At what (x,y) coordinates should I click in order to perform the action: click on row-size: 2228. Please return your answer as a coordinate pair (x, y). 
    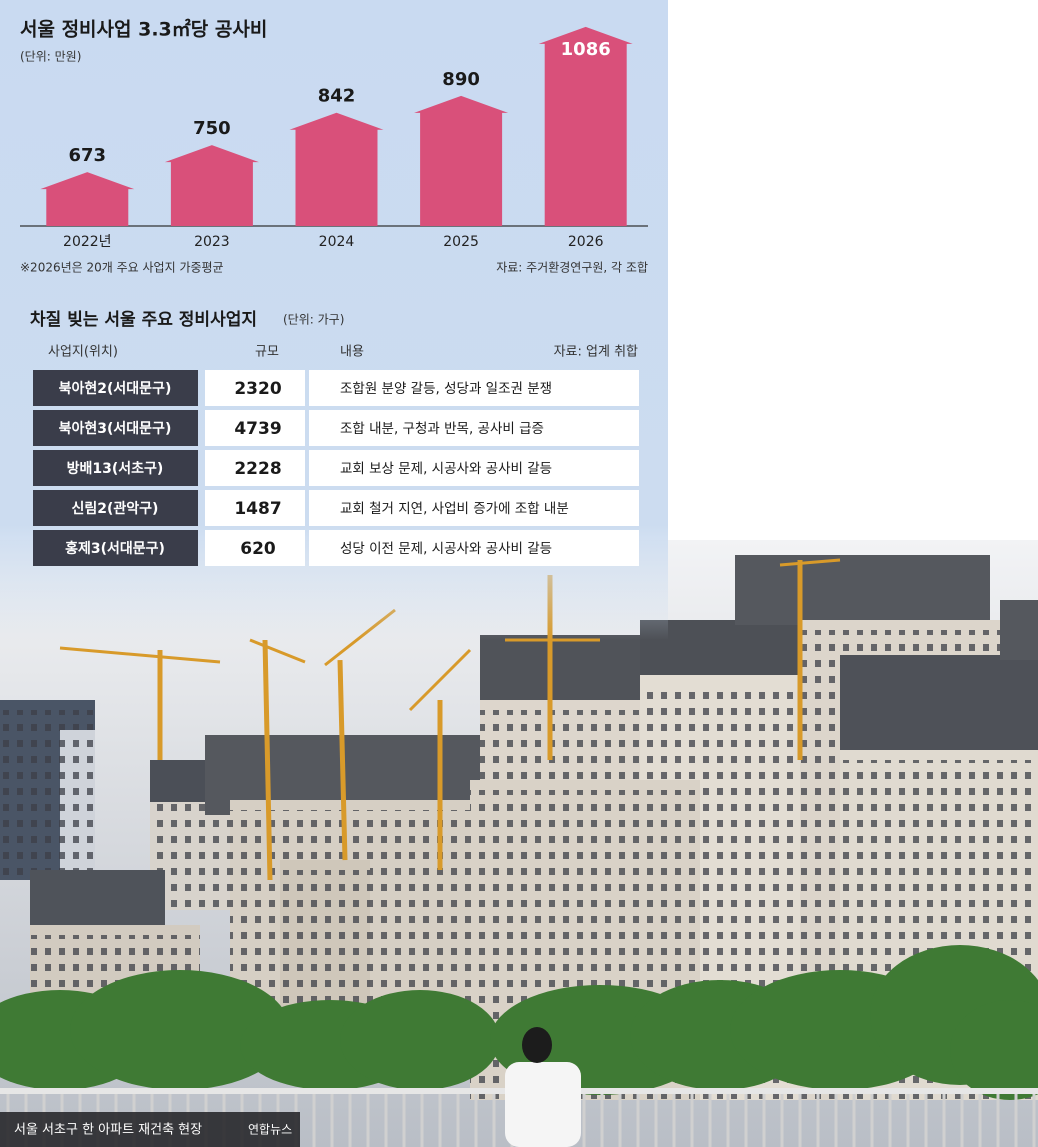
    Looking at the image, I should click on (257, 469).